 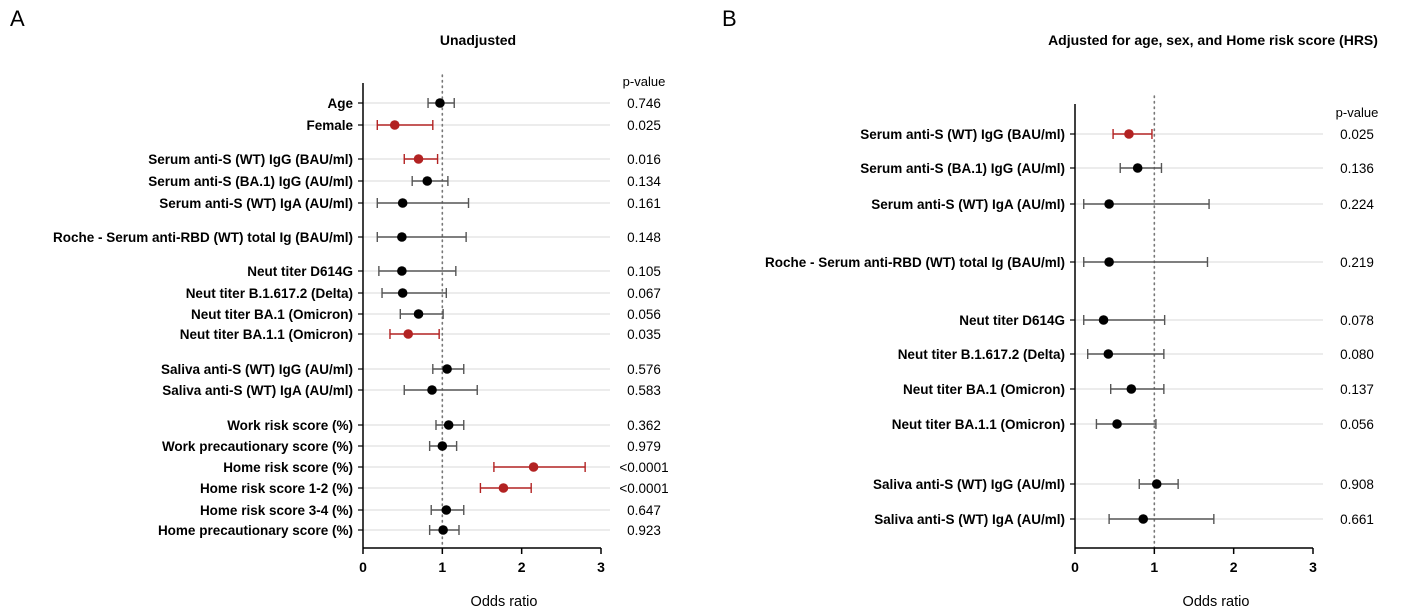 I want to click on p-value: 0.746, so click(x=644, y=103).